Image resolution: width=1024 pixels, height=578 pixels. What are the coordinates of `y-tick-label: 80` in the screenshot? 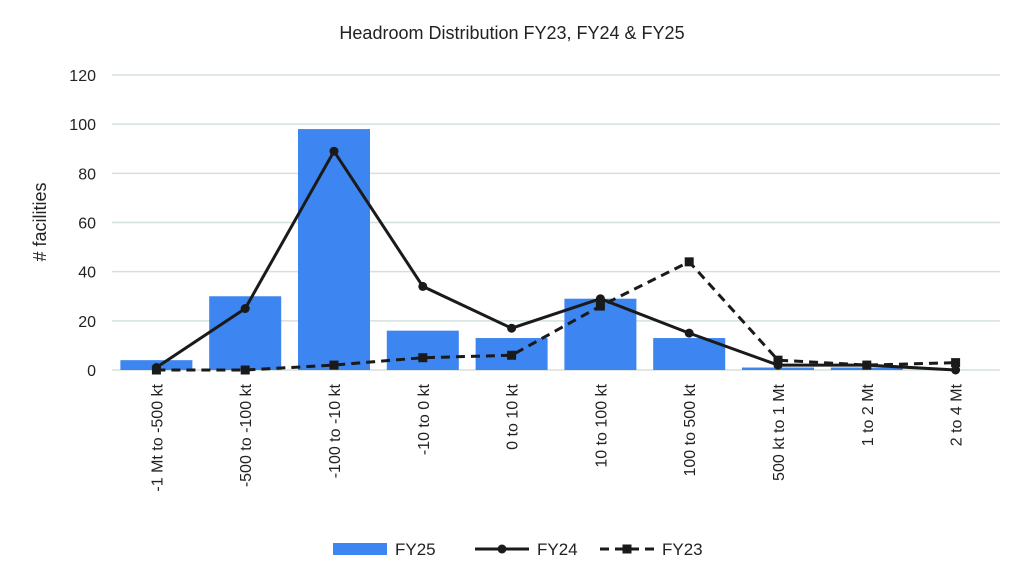 It's located at (87, 174).